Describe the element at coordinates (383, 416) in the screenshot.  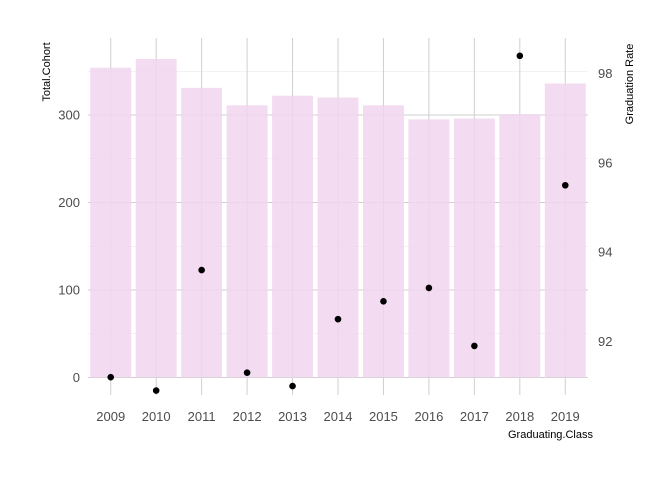
I see `x-tick-label: 2015` at that location.